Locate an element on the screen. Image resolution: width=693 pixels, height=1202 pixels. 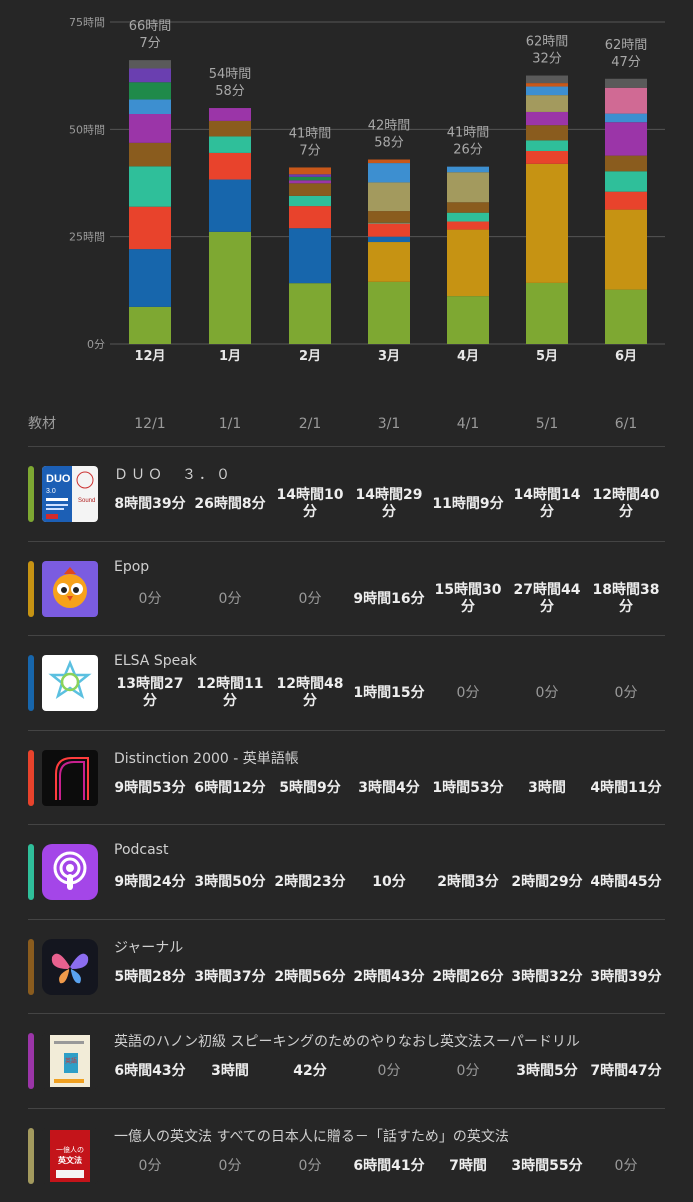
time-value: 1時間53分 is located at coordinates (468, 788).